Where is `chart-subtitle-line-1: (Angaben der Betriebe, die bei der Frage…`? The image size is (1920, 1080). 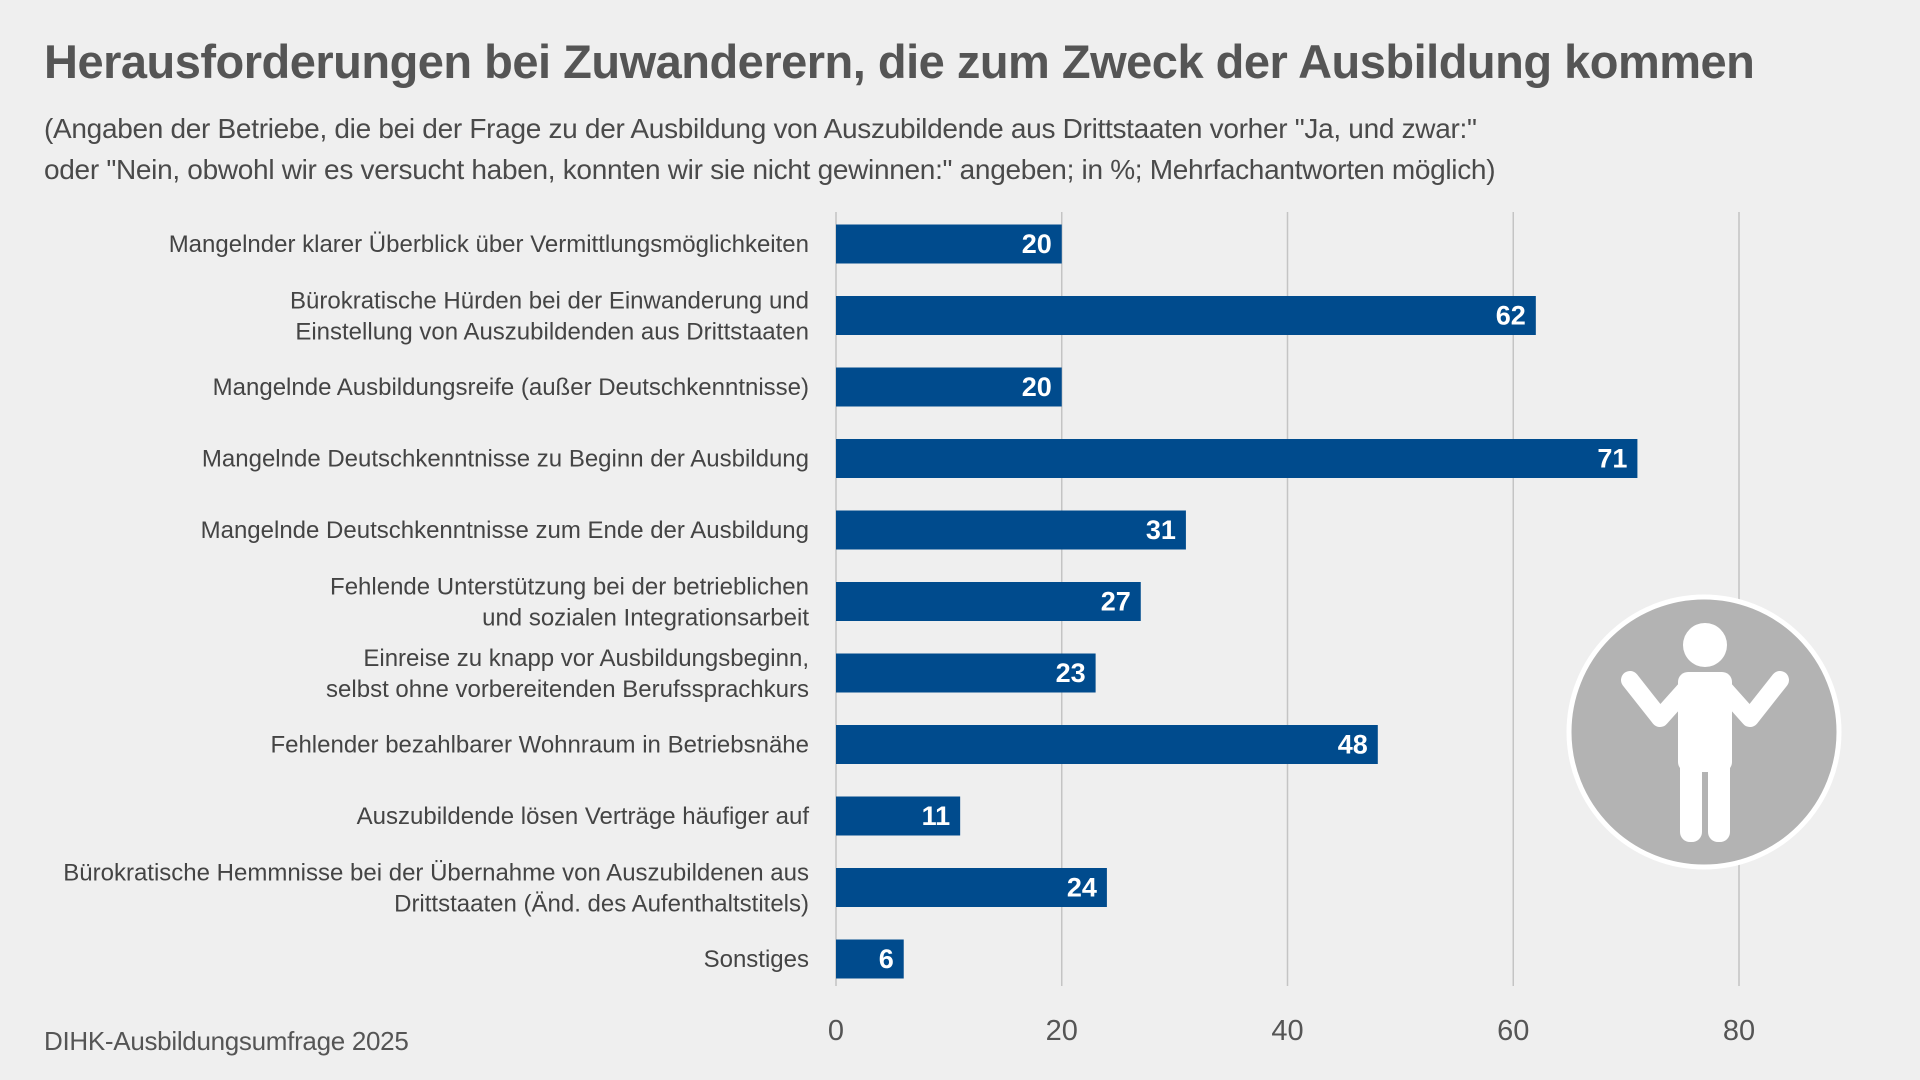 chart-subtitle-line-1: (Angaben der Betriebe, die bei der Frage… is located at coordinates (760, 128).